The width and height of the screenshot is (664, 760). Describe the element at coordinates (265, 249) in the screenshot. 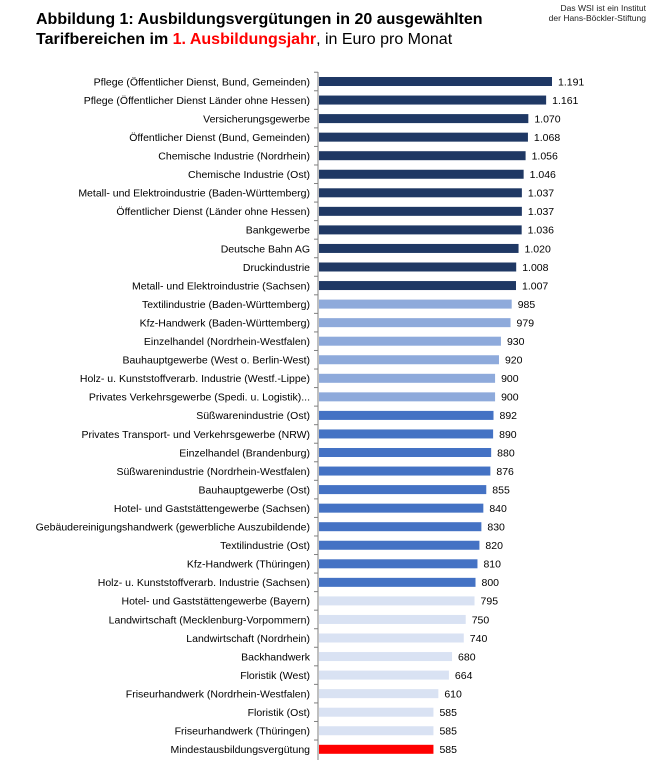

I see `category-label: Deutsche Bahn AG` at that location.